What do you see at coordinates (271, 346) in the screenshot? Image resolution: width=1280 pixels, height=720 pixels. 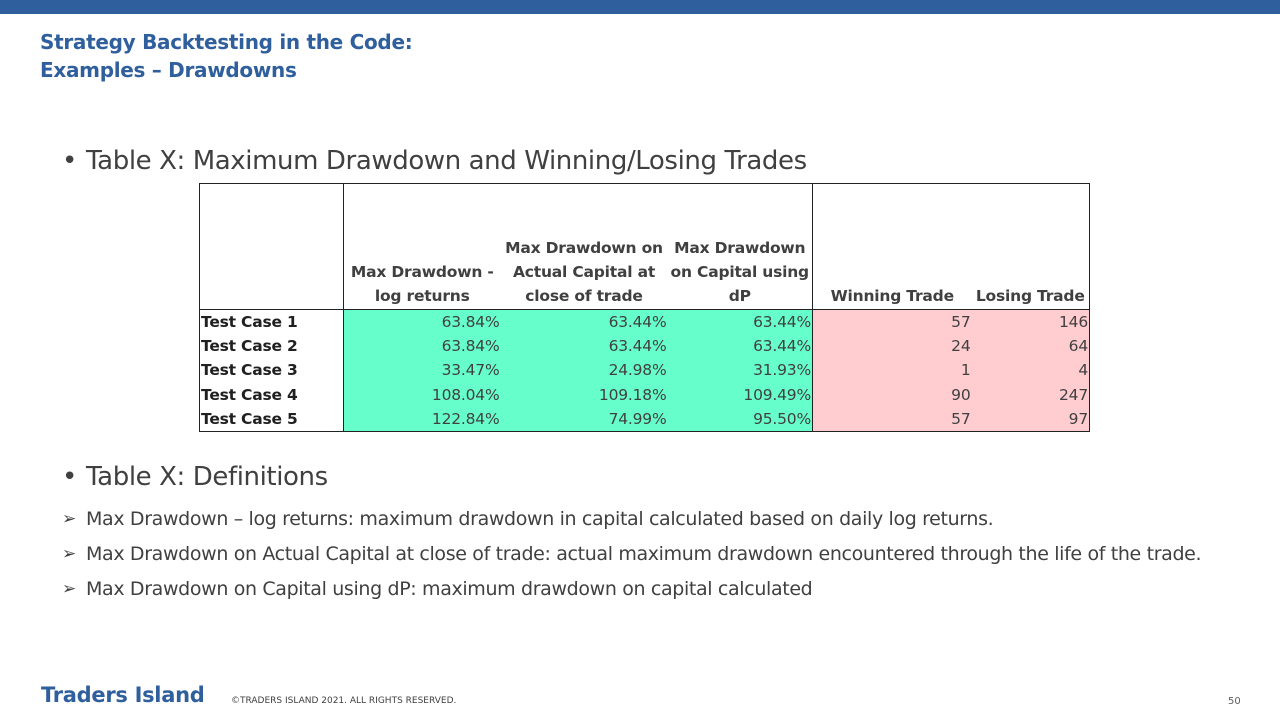 I see `row-label: Test Case 2` at bounding box center [271, 346].